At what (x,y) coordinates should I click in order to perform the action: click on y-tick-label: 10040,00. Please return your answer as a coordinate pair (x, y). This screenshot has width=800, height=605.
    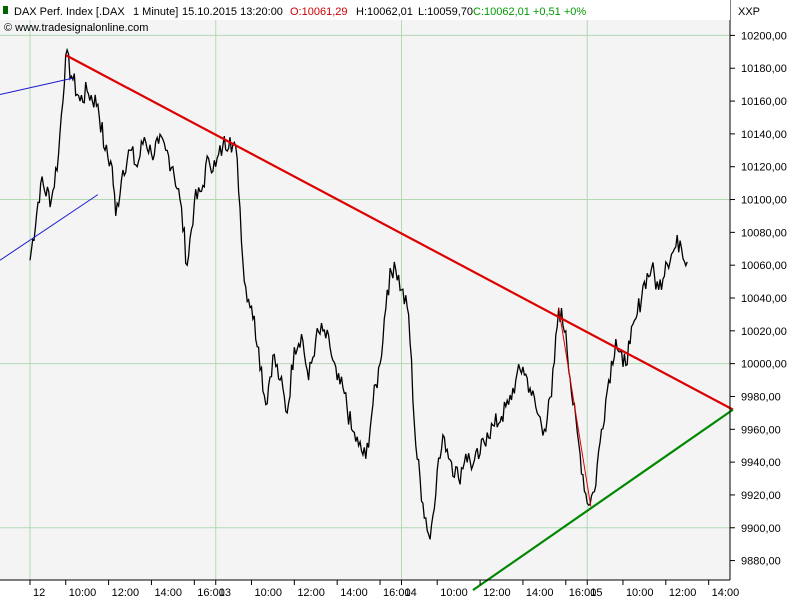
    Looking at the image, I should click on (764, 299).